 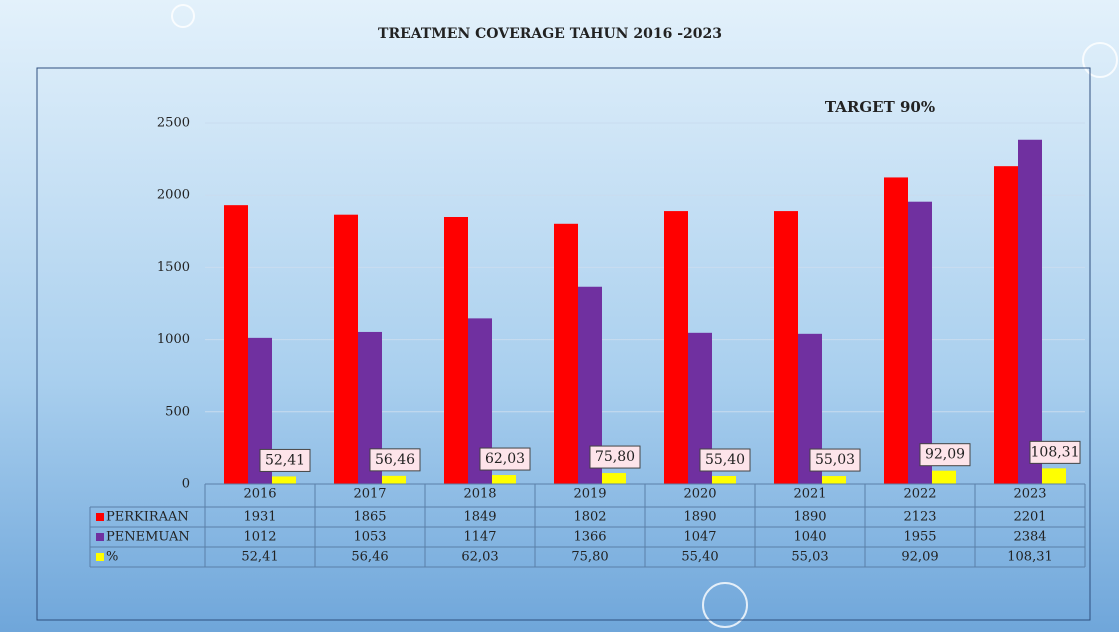 What do you see at coordinates (479, 557) in the screenshot?
I see `table-cell: 62,03` at bounding box center [479, 557].